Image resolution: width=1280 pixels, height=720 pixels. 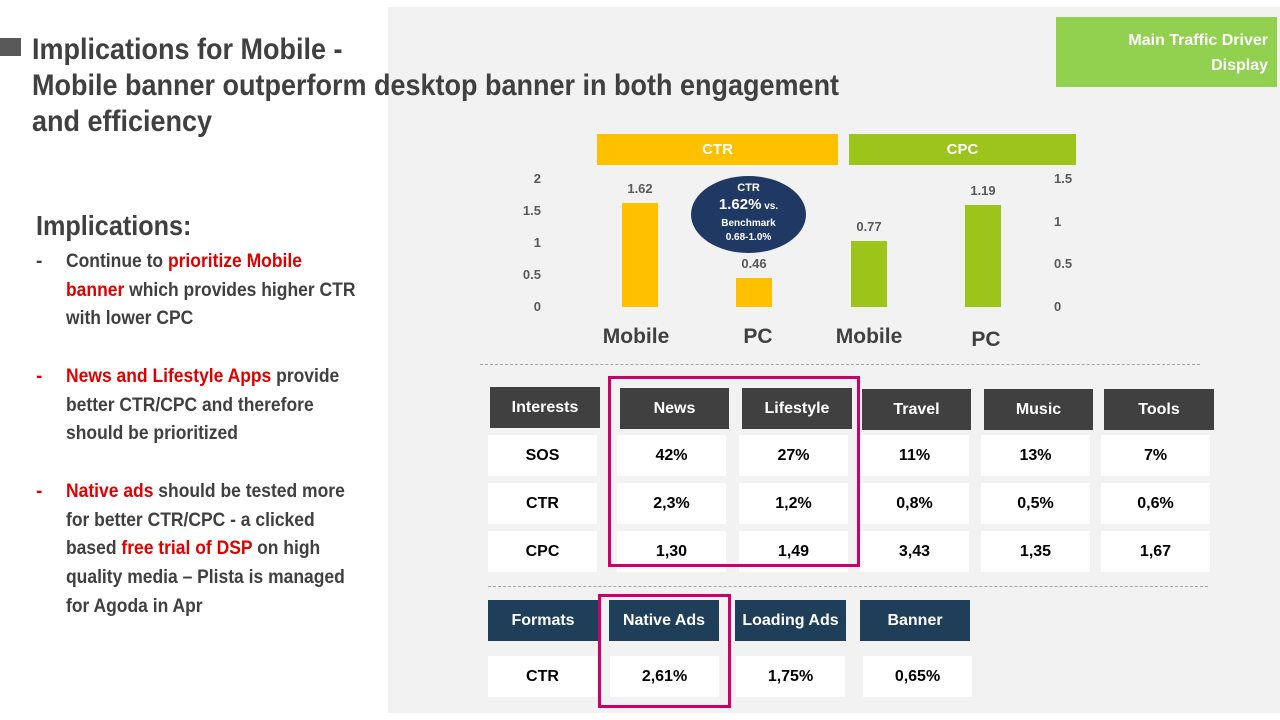 I want to click on formats-header-formats: Formats, so click(x=543, y=620).